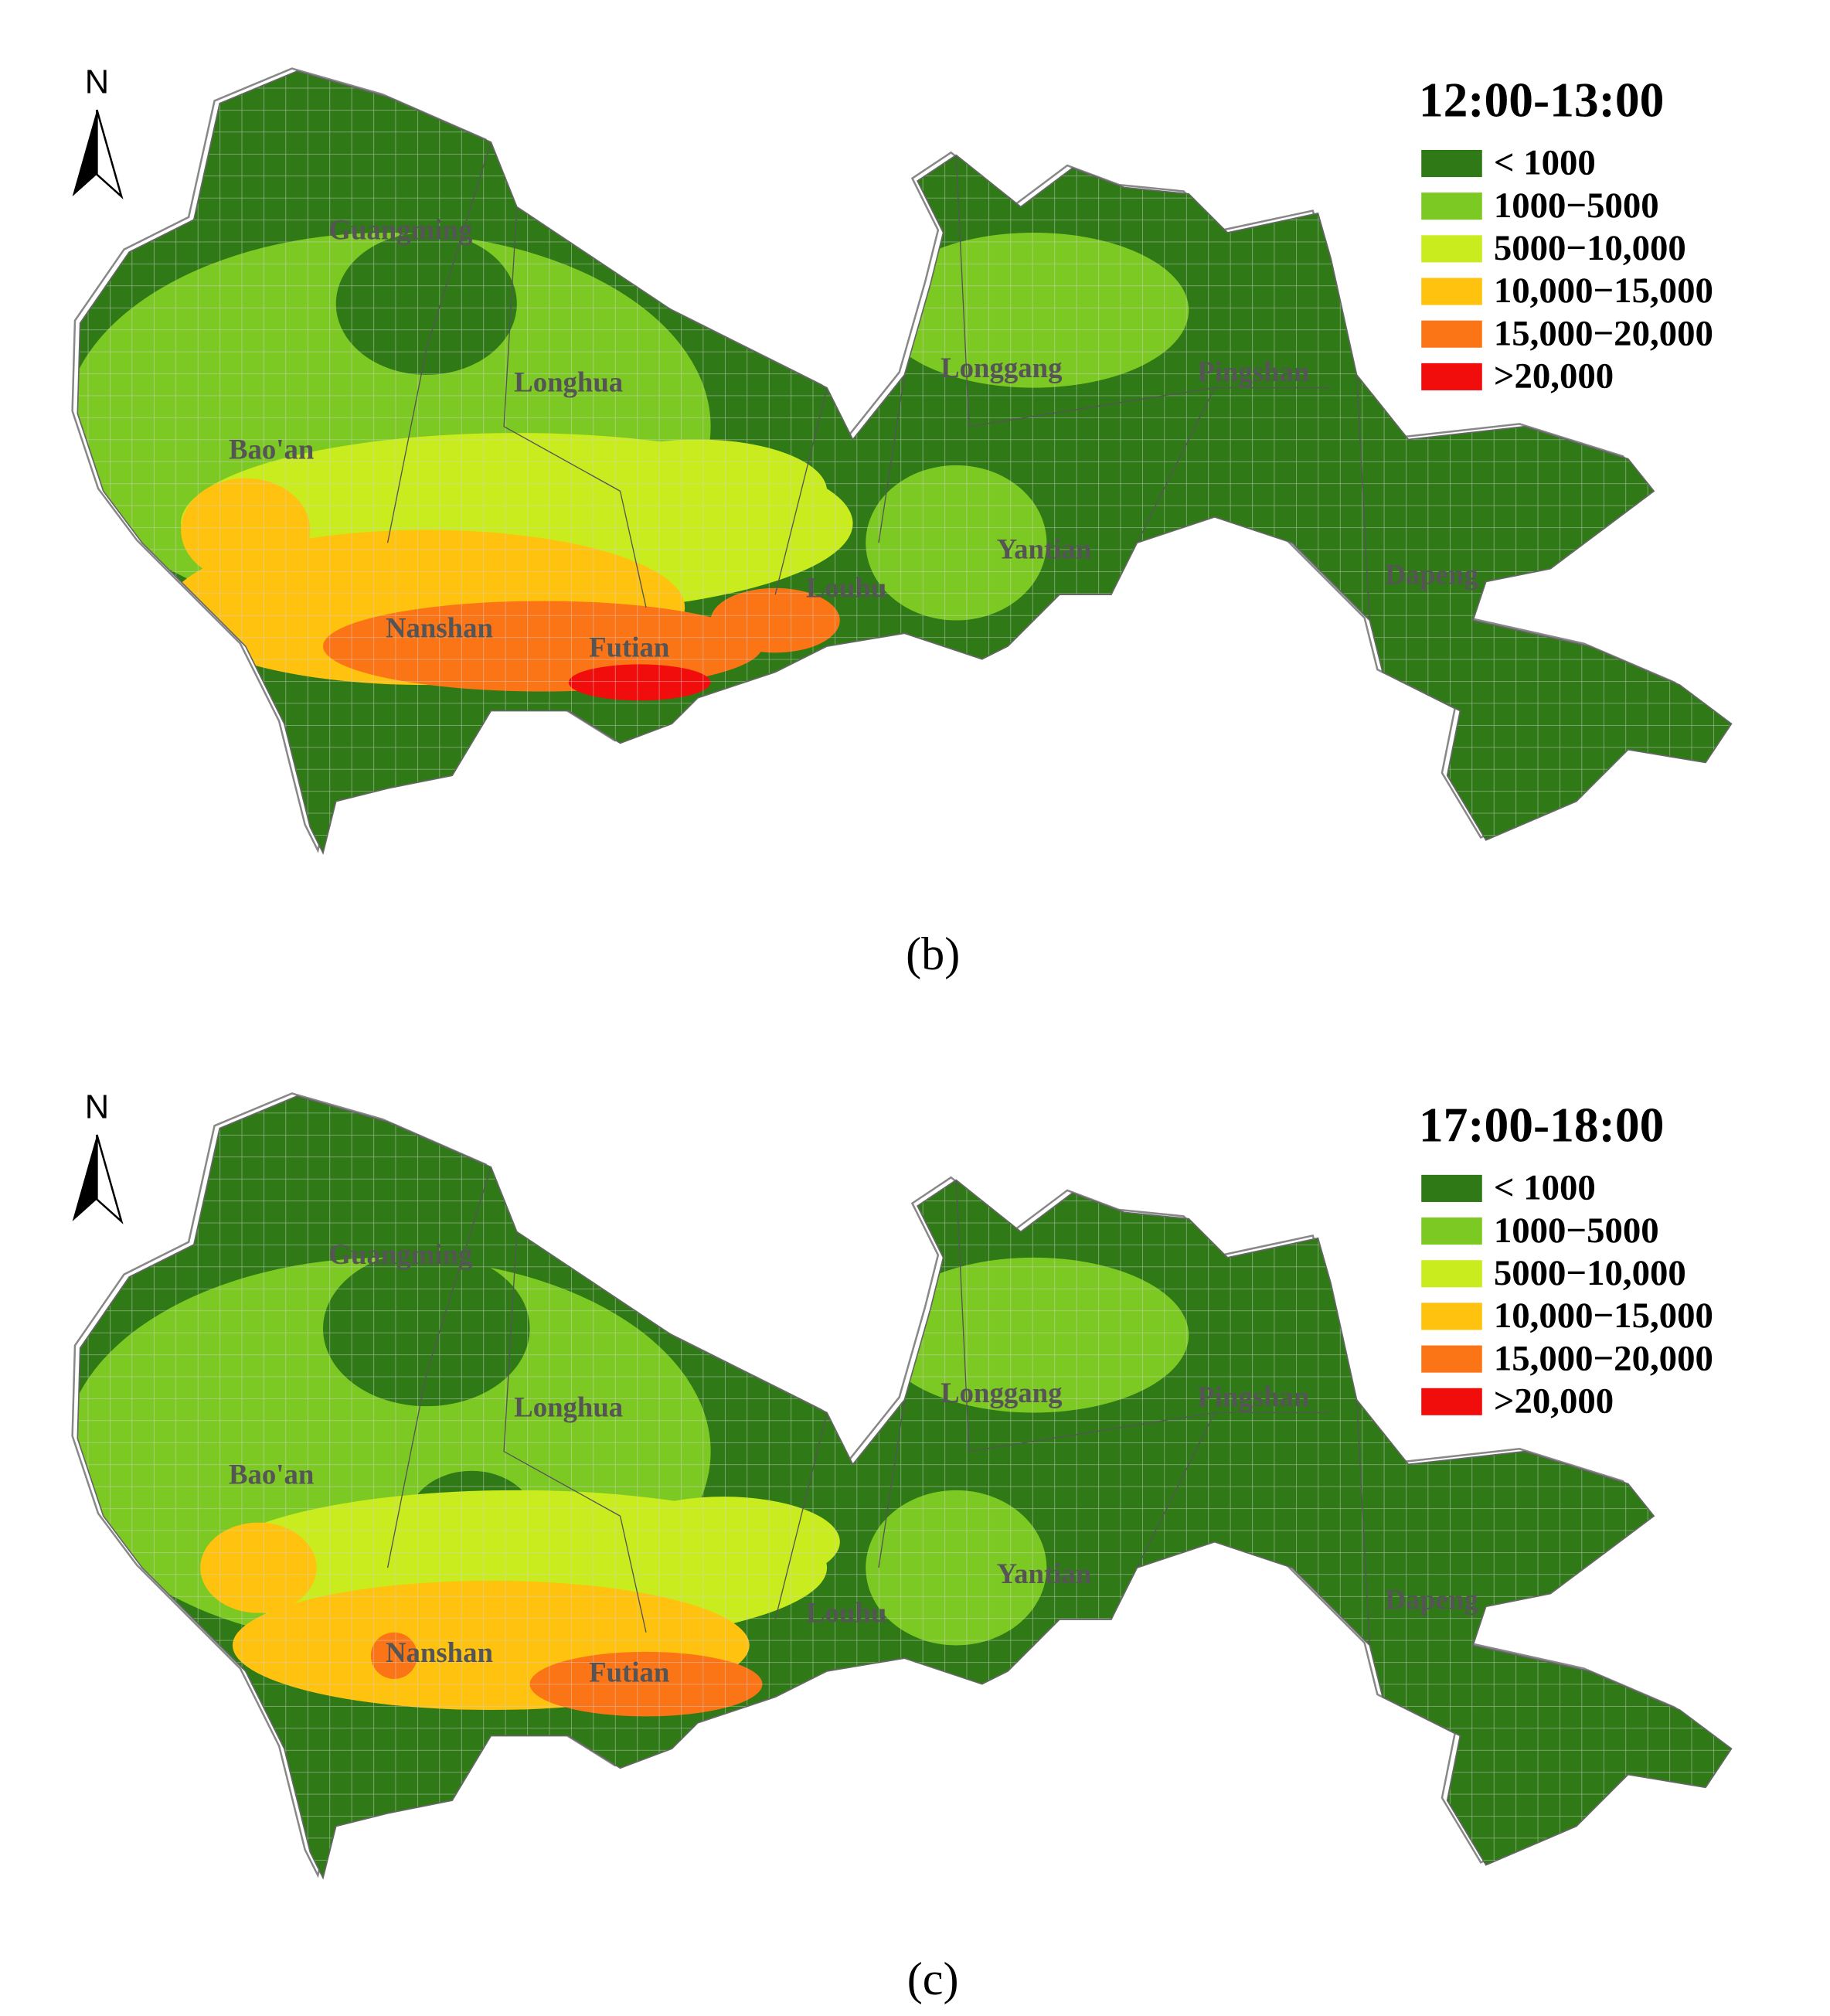 Image resolution: width=1830 pixels, height=2016 pixels. What do you see at coordinates (933, 954) in the screenshot?
I see `panel-caption: (b)` at bounding box center [933, 954].